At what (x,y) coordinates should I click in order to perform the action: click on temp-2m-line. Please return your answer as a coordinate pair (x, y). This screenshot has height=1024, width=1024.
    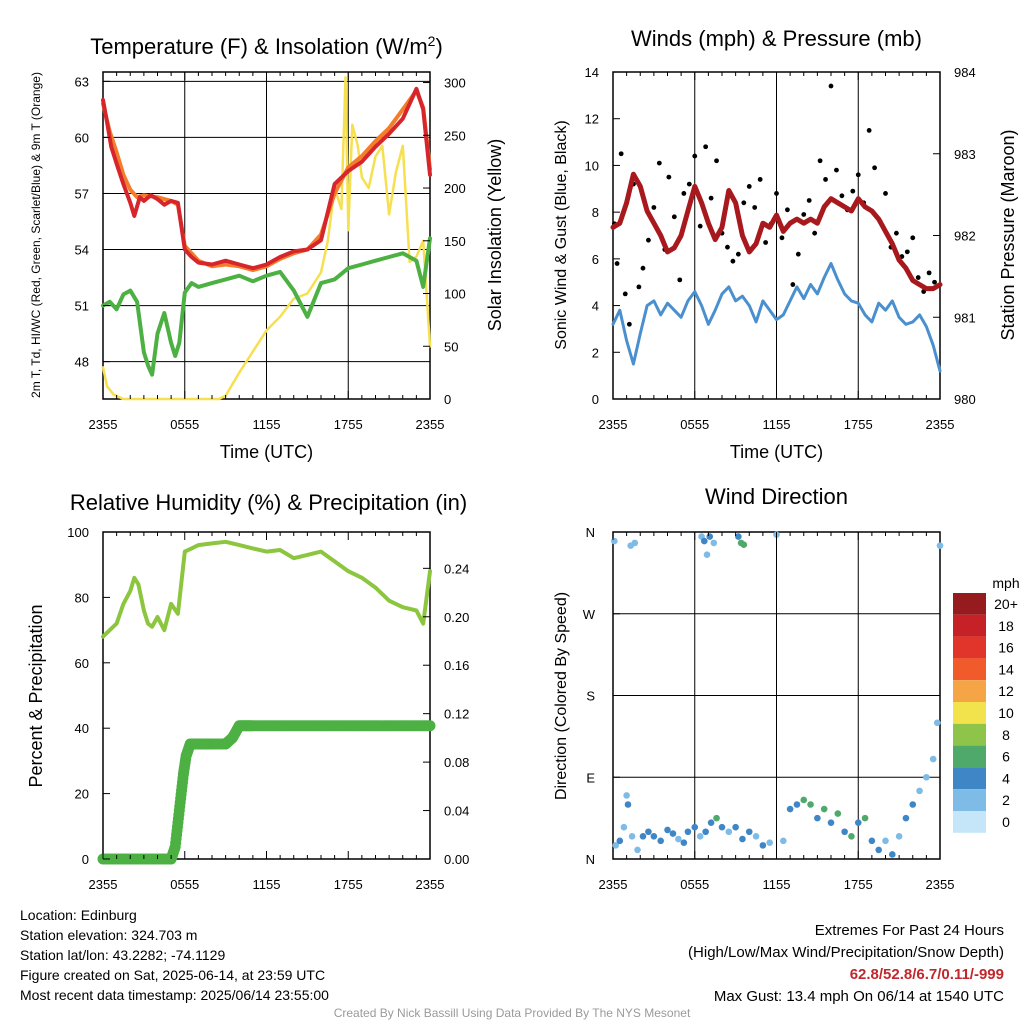
    Looking at the image, I should click on (266, 178).